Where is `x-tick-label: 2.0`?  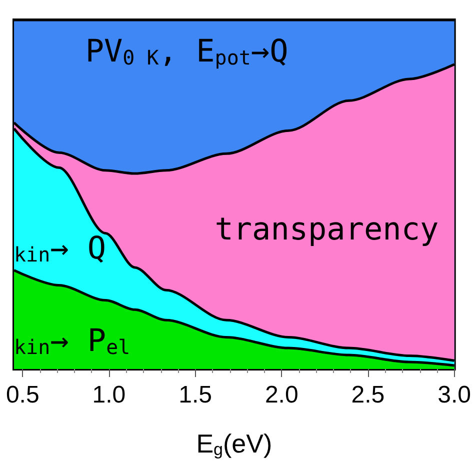
x-tick-label: 2.0 is located at coordinates (281, 395).